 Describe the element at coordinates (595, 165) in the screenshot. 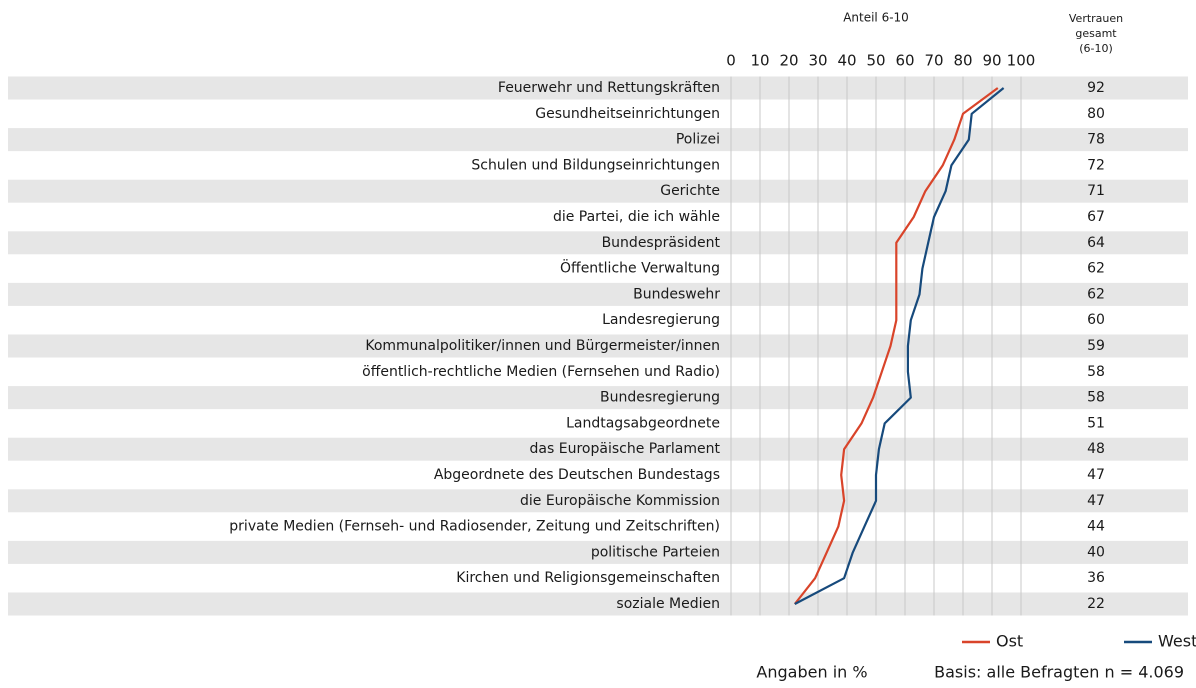

I see `category-label: Schulen und Bildungseinrichtungen` at that location.